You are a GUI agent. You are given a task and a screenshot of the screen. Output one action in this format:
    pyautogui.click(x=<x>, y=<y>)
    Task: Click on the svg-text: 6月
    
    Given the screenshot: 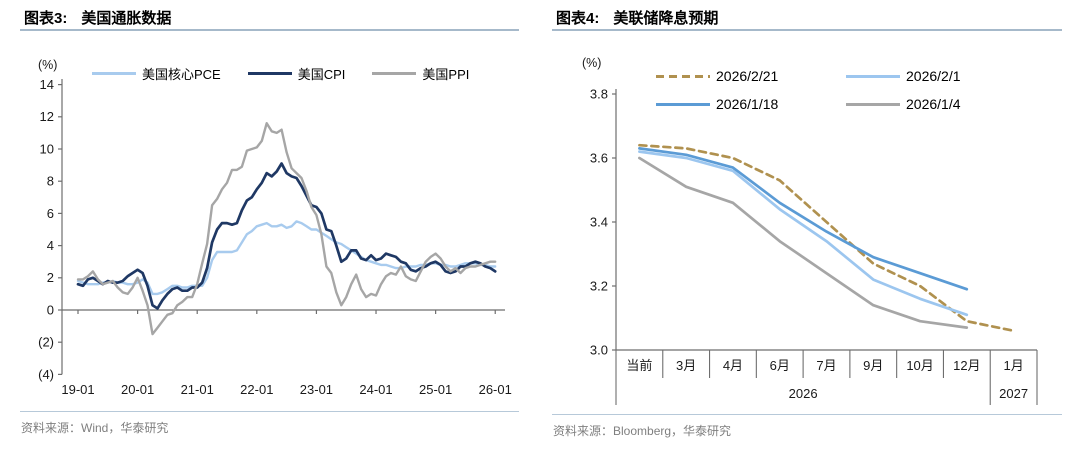 What is the action you would take?
    pyautogui.click(x=780, y=365)
    